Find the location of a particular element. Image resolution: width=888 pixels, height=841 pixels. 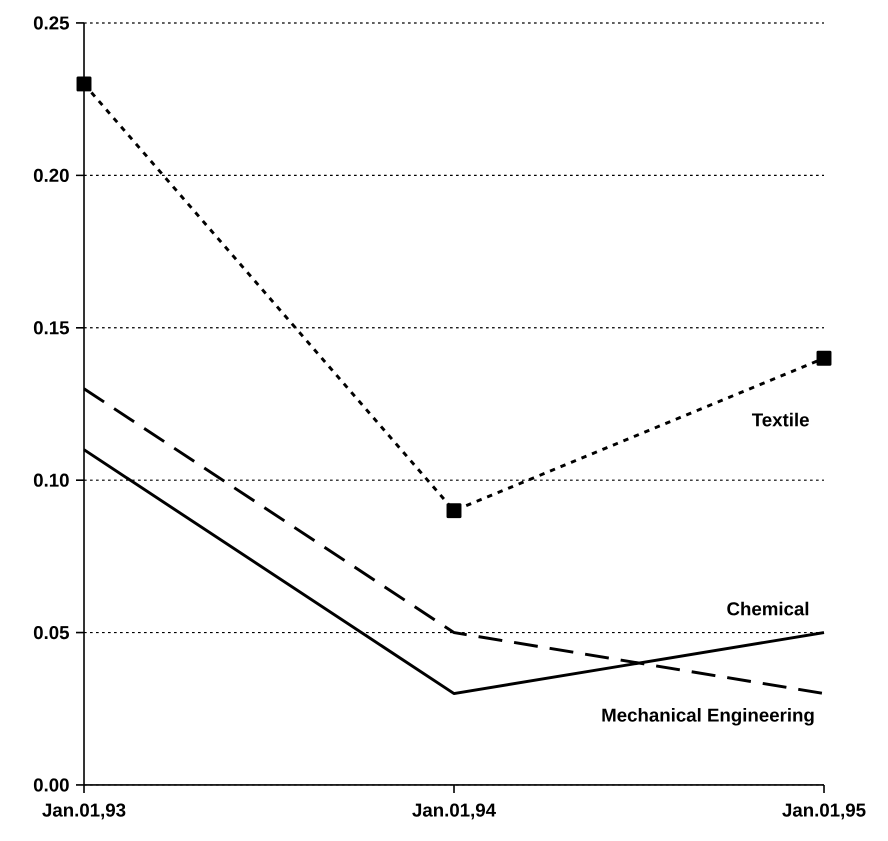

y-tick-label: 0.15 is located at coordinates (52, 327).